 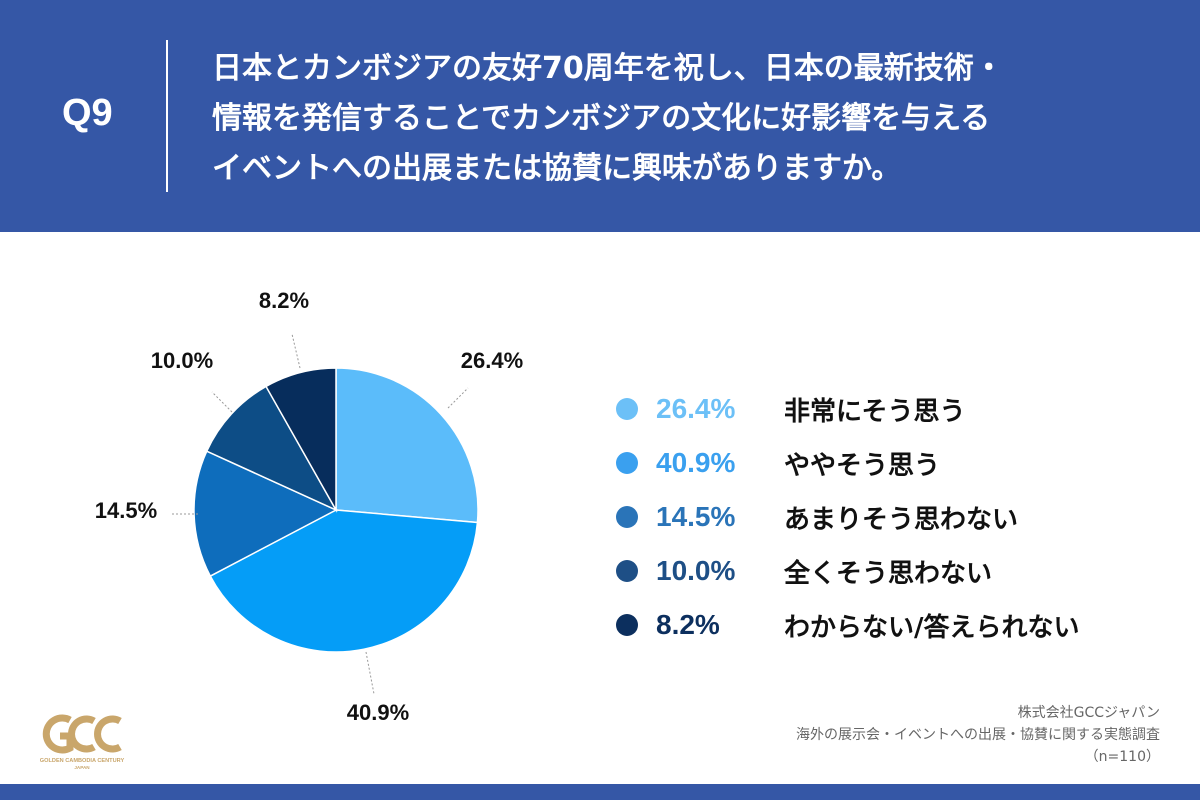 I want to click on source-company: 株式会社GCCジャパン, so click(x=1088, y=713).